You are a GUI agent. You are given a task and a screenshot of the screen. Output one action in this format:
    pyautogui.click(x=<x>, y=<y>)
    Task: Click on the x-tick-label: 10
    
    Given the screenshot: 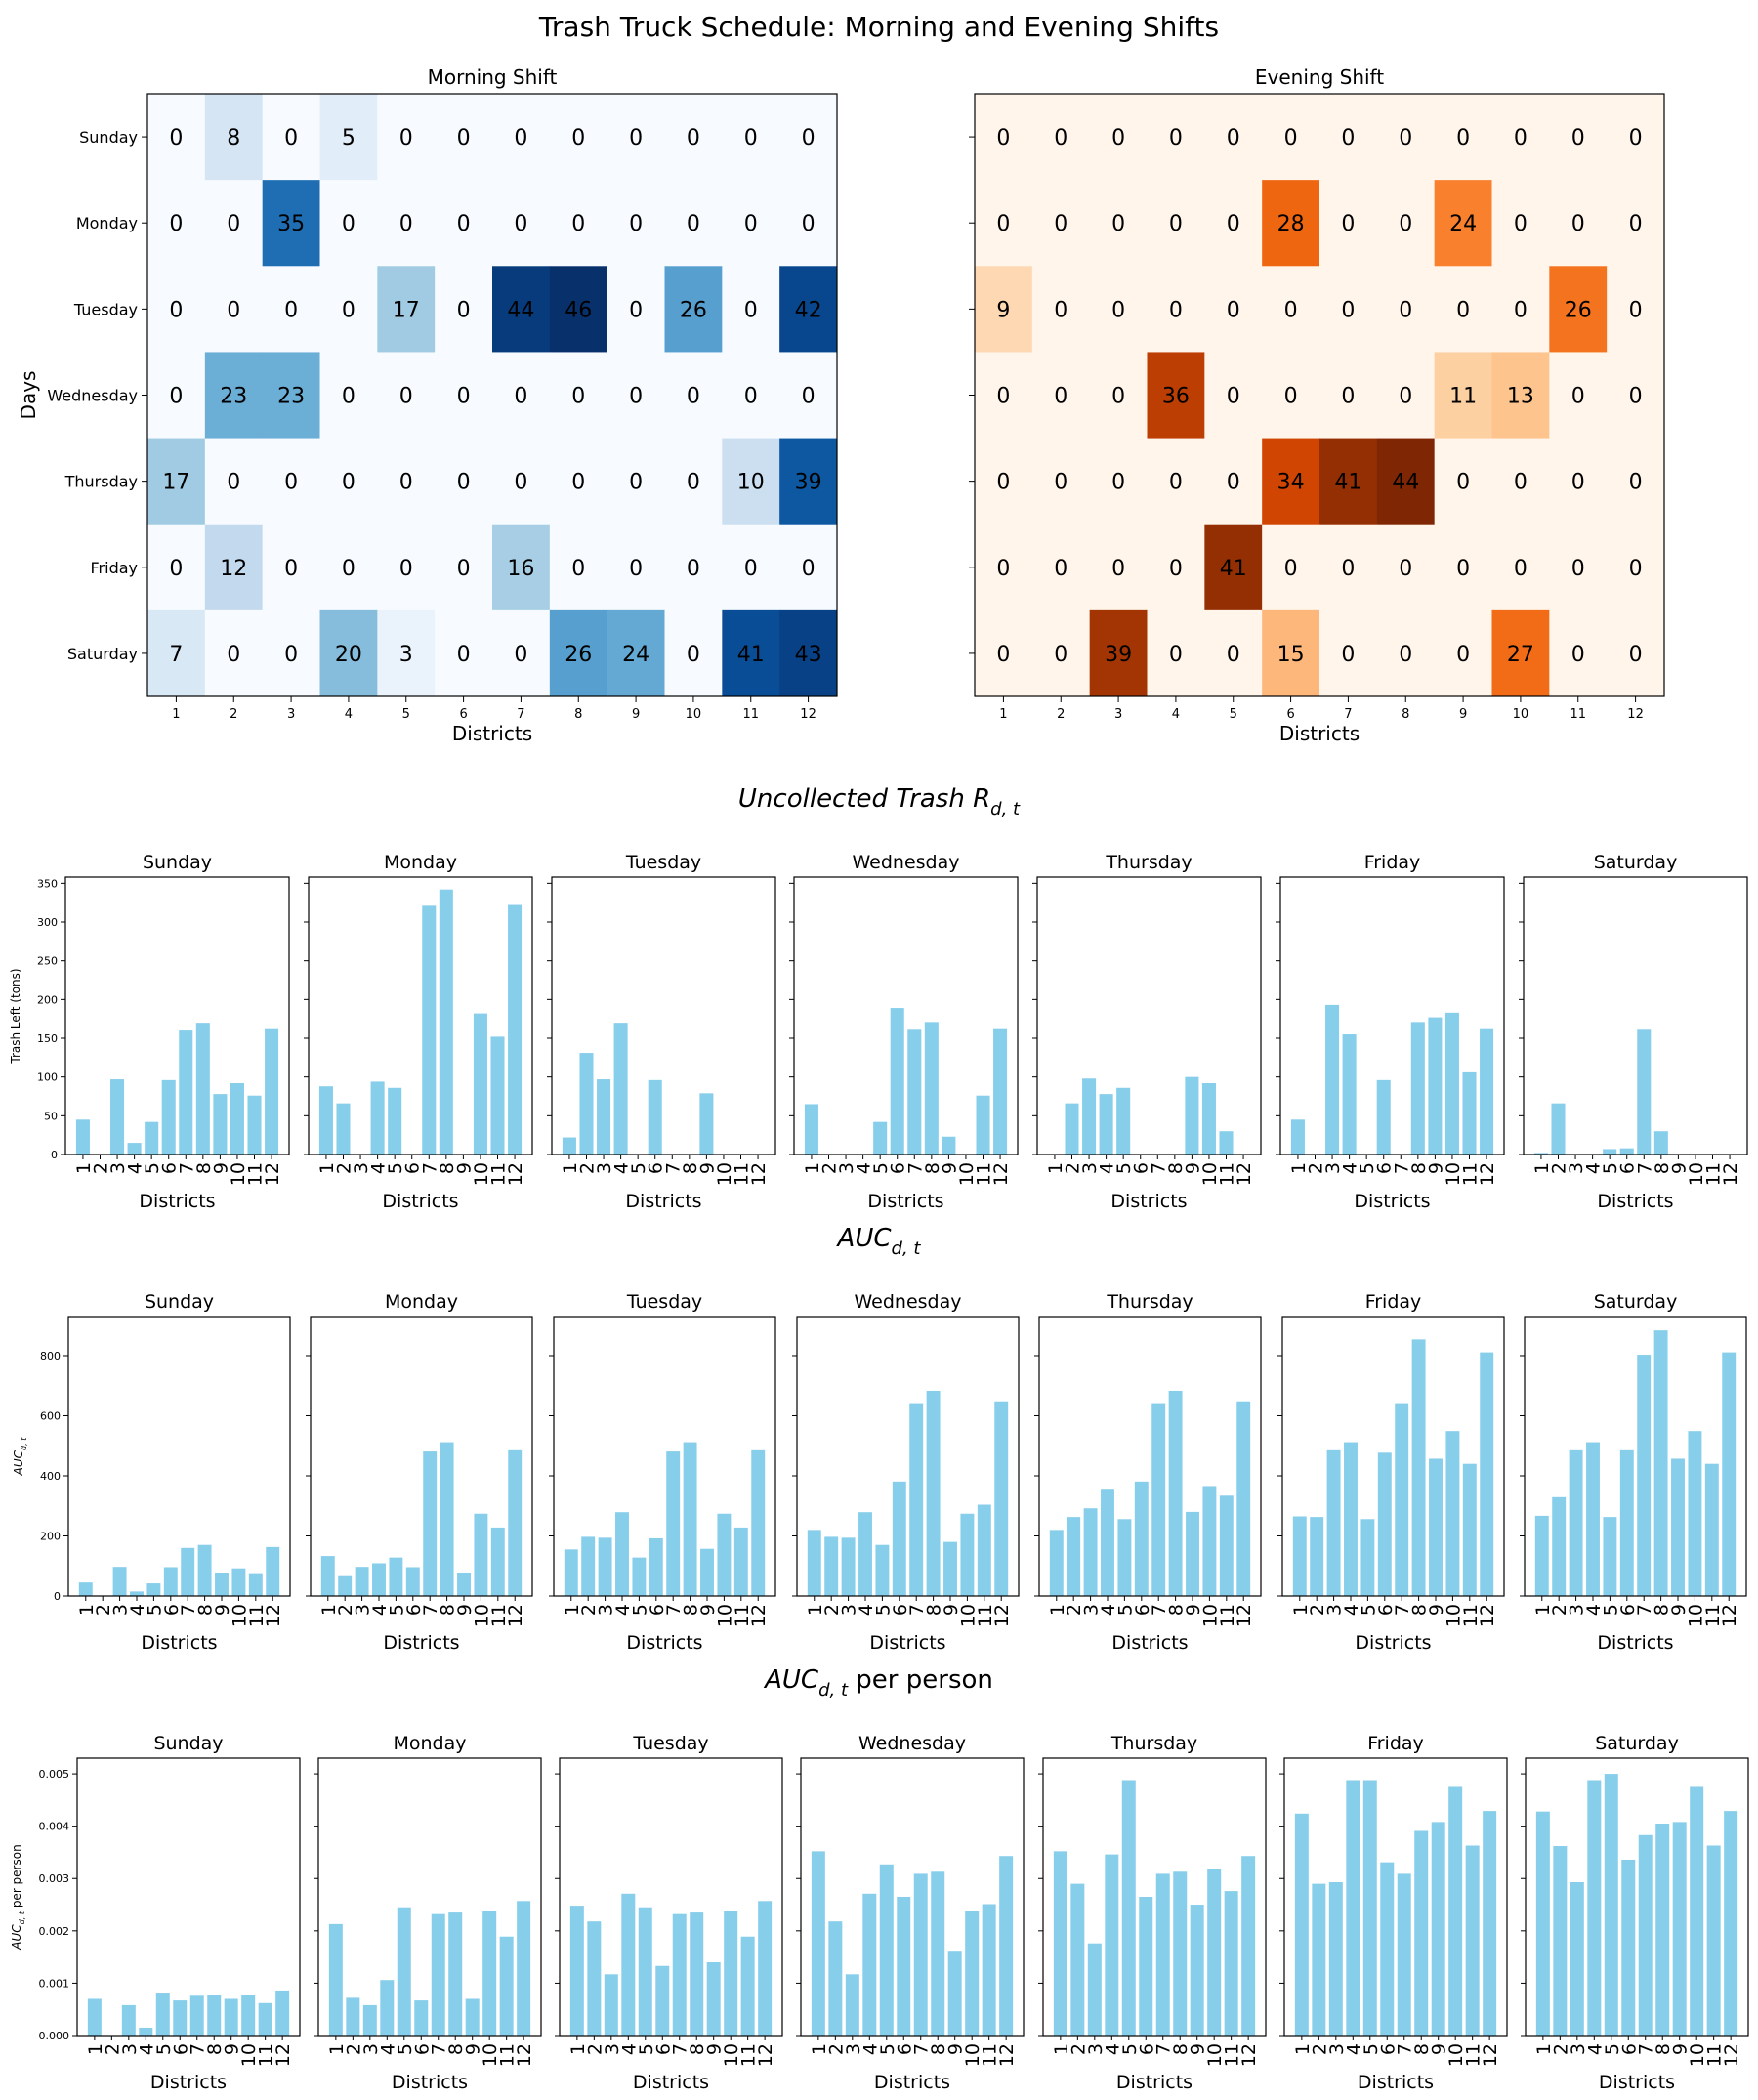 What is the action you would take?
    pyautogui.click(x=238, y=1174)
    